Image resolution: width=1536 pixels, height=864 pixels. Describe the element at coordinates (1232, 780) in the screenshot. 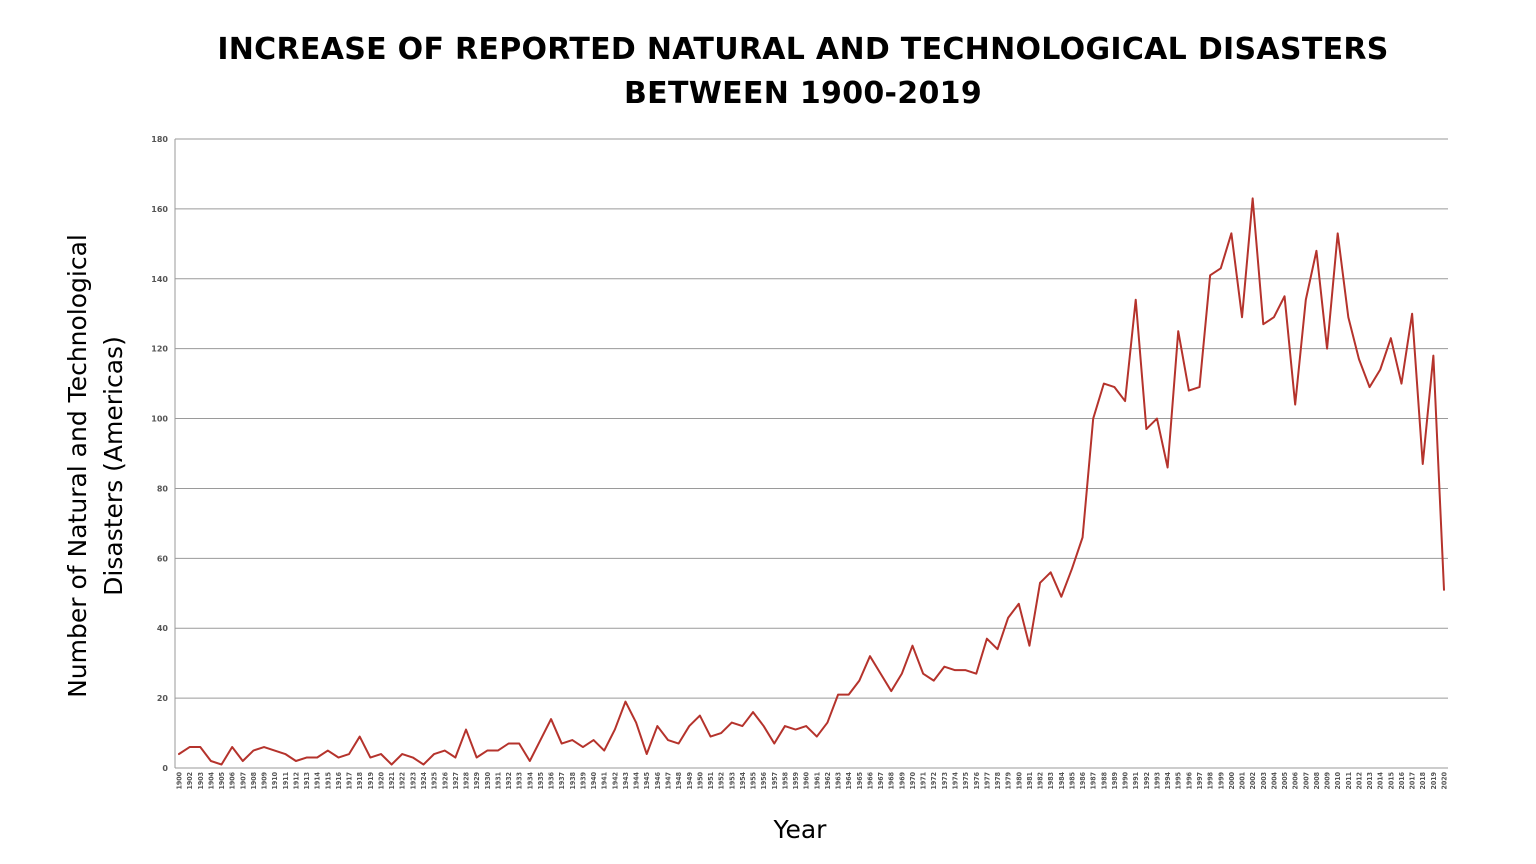

I see `x-tick-label-2000: 2000` at that location.